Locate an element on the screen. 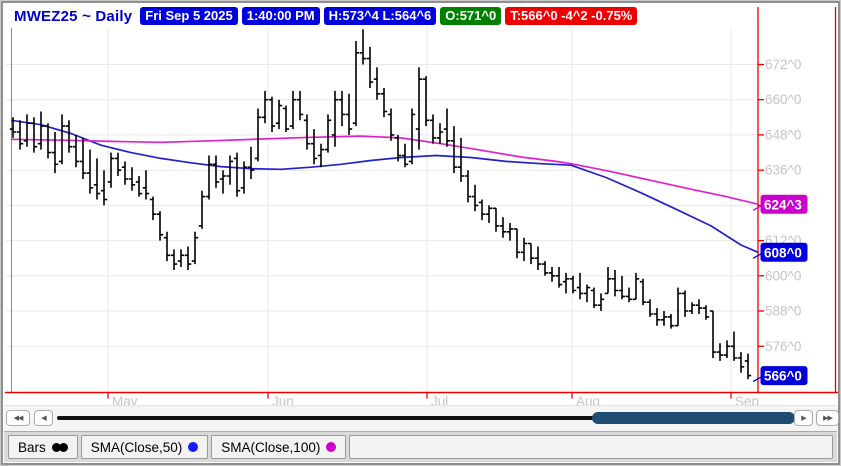 This screenshot has width=841, height=466. time-badge: 1:40:00 PM is located at coordinates (280, 16).